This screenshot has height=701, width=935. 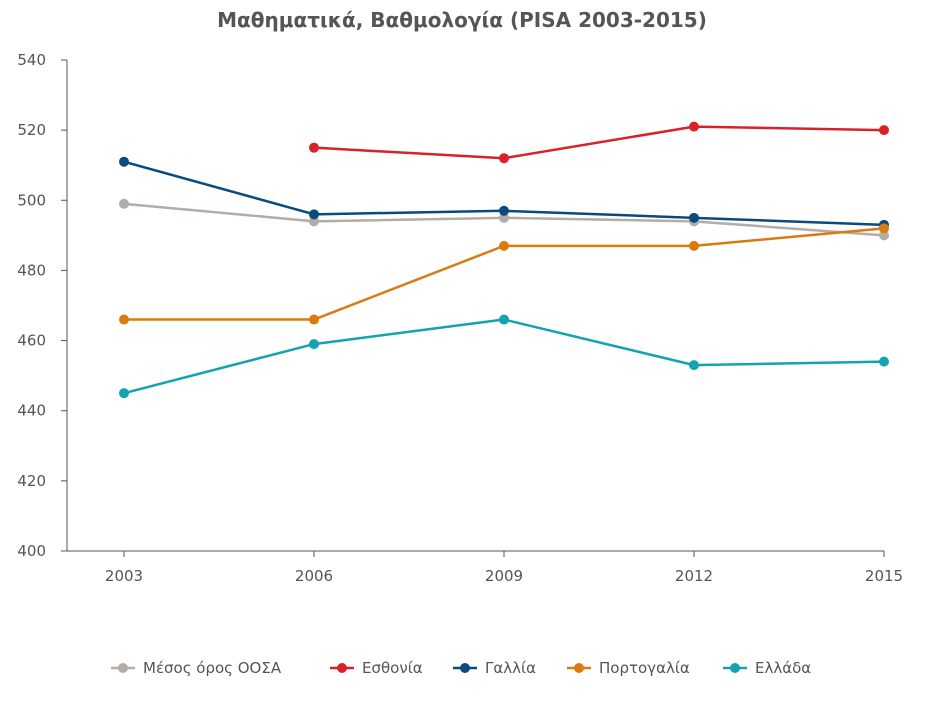 I want to click on legend-item: Ελλάδα, so click(x=767, y=668).